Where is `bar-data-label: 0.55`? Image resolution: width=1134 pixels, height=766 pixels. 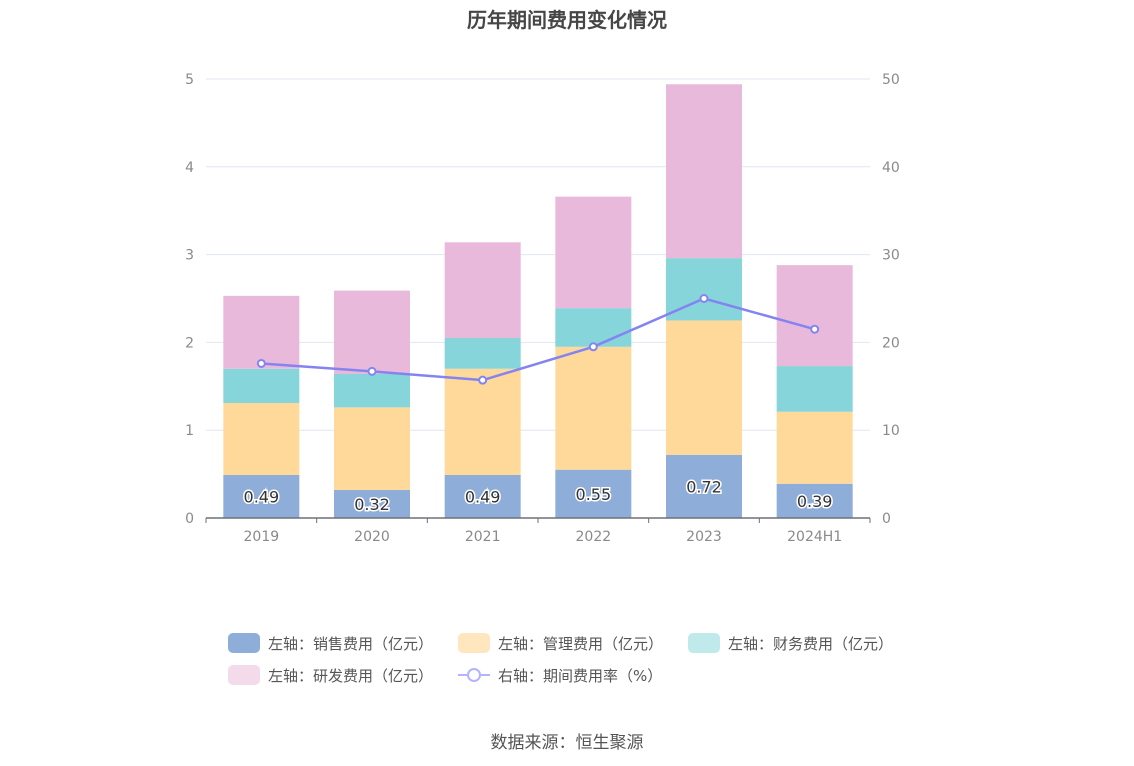
bar-data-label: 0.55 is located at coordinates (594, 494).